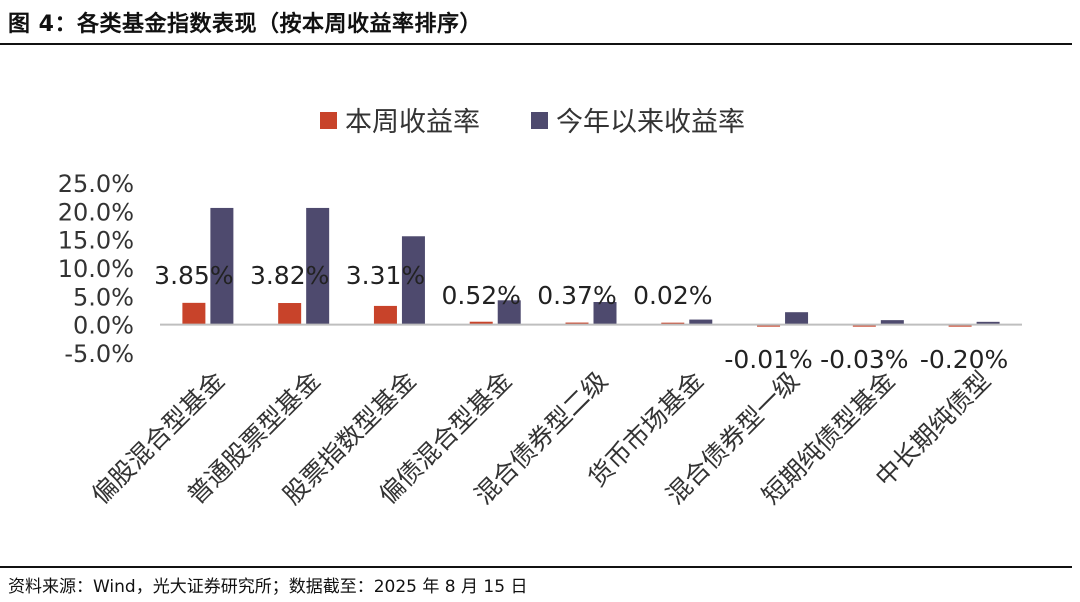  What do you see at coordinates (245, 24) in the screenshot?
I see `figure-title: 图 4：各类基金指数表现（按本周收益率排序）` at bounding box center [245, 24].